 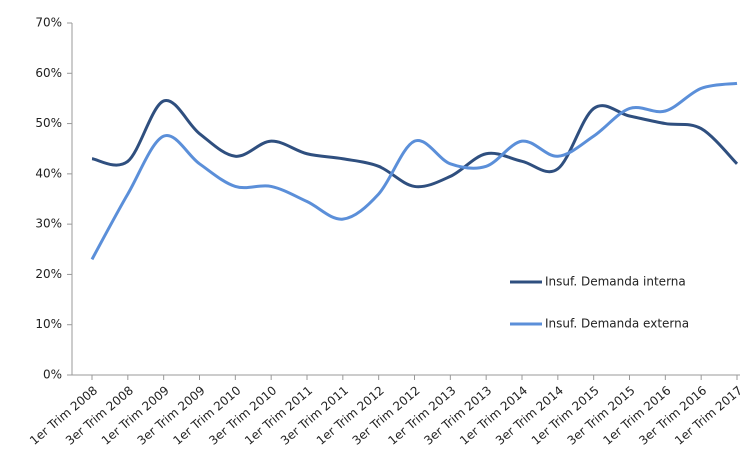 What do you see at coordinates (617, 324) in the screenshot?
I see `legend-label: Insuf. Demanda externa` at bounding box center [617, 324].